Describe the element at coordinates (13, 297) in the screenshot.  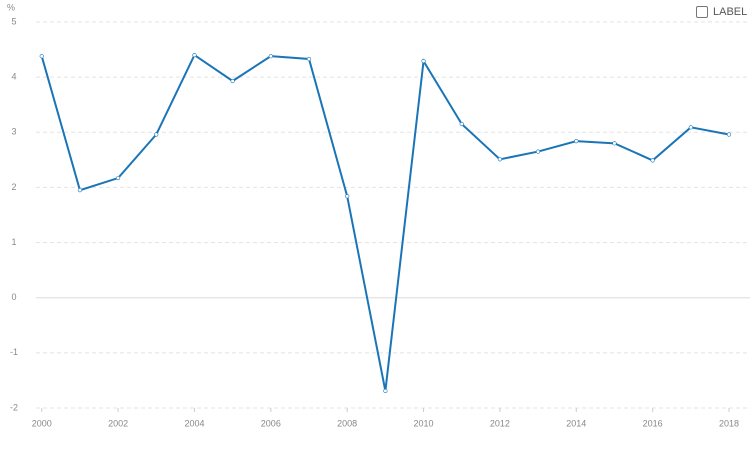
I see `y-tick-label: 0` at that location.